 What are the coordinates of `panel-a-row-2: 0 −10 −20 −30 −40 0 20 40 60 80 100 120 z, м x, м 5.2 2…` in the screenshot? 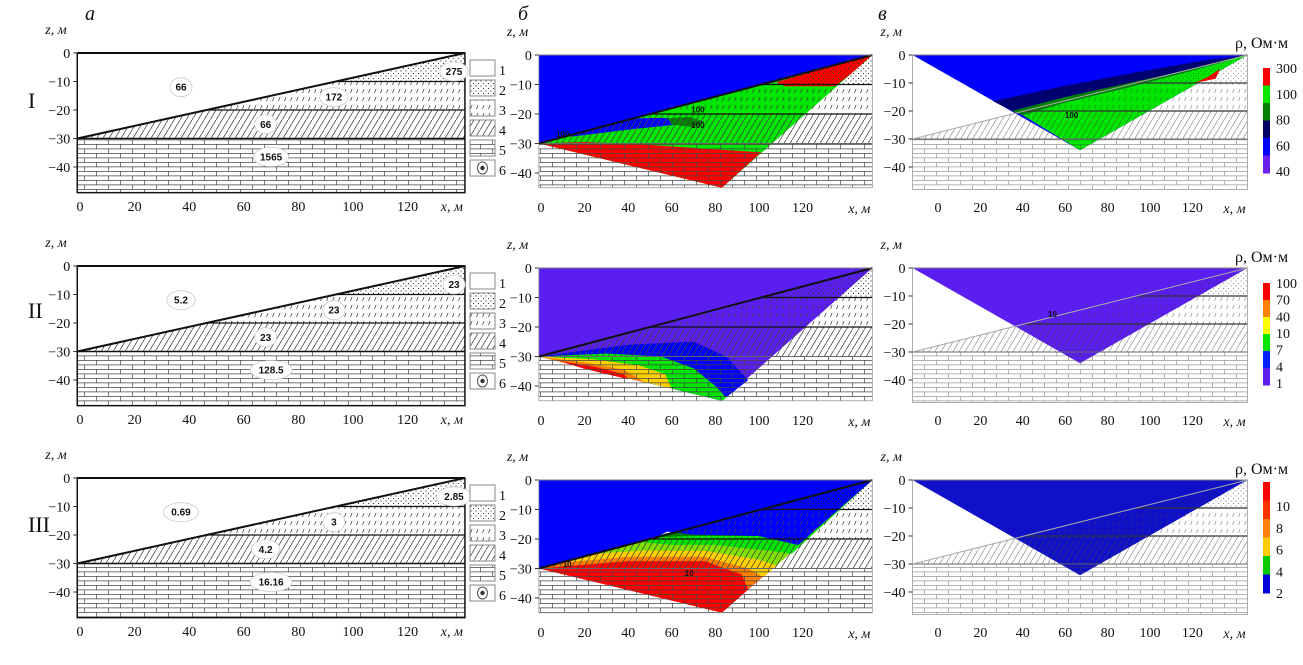 It's located at (275, 332).